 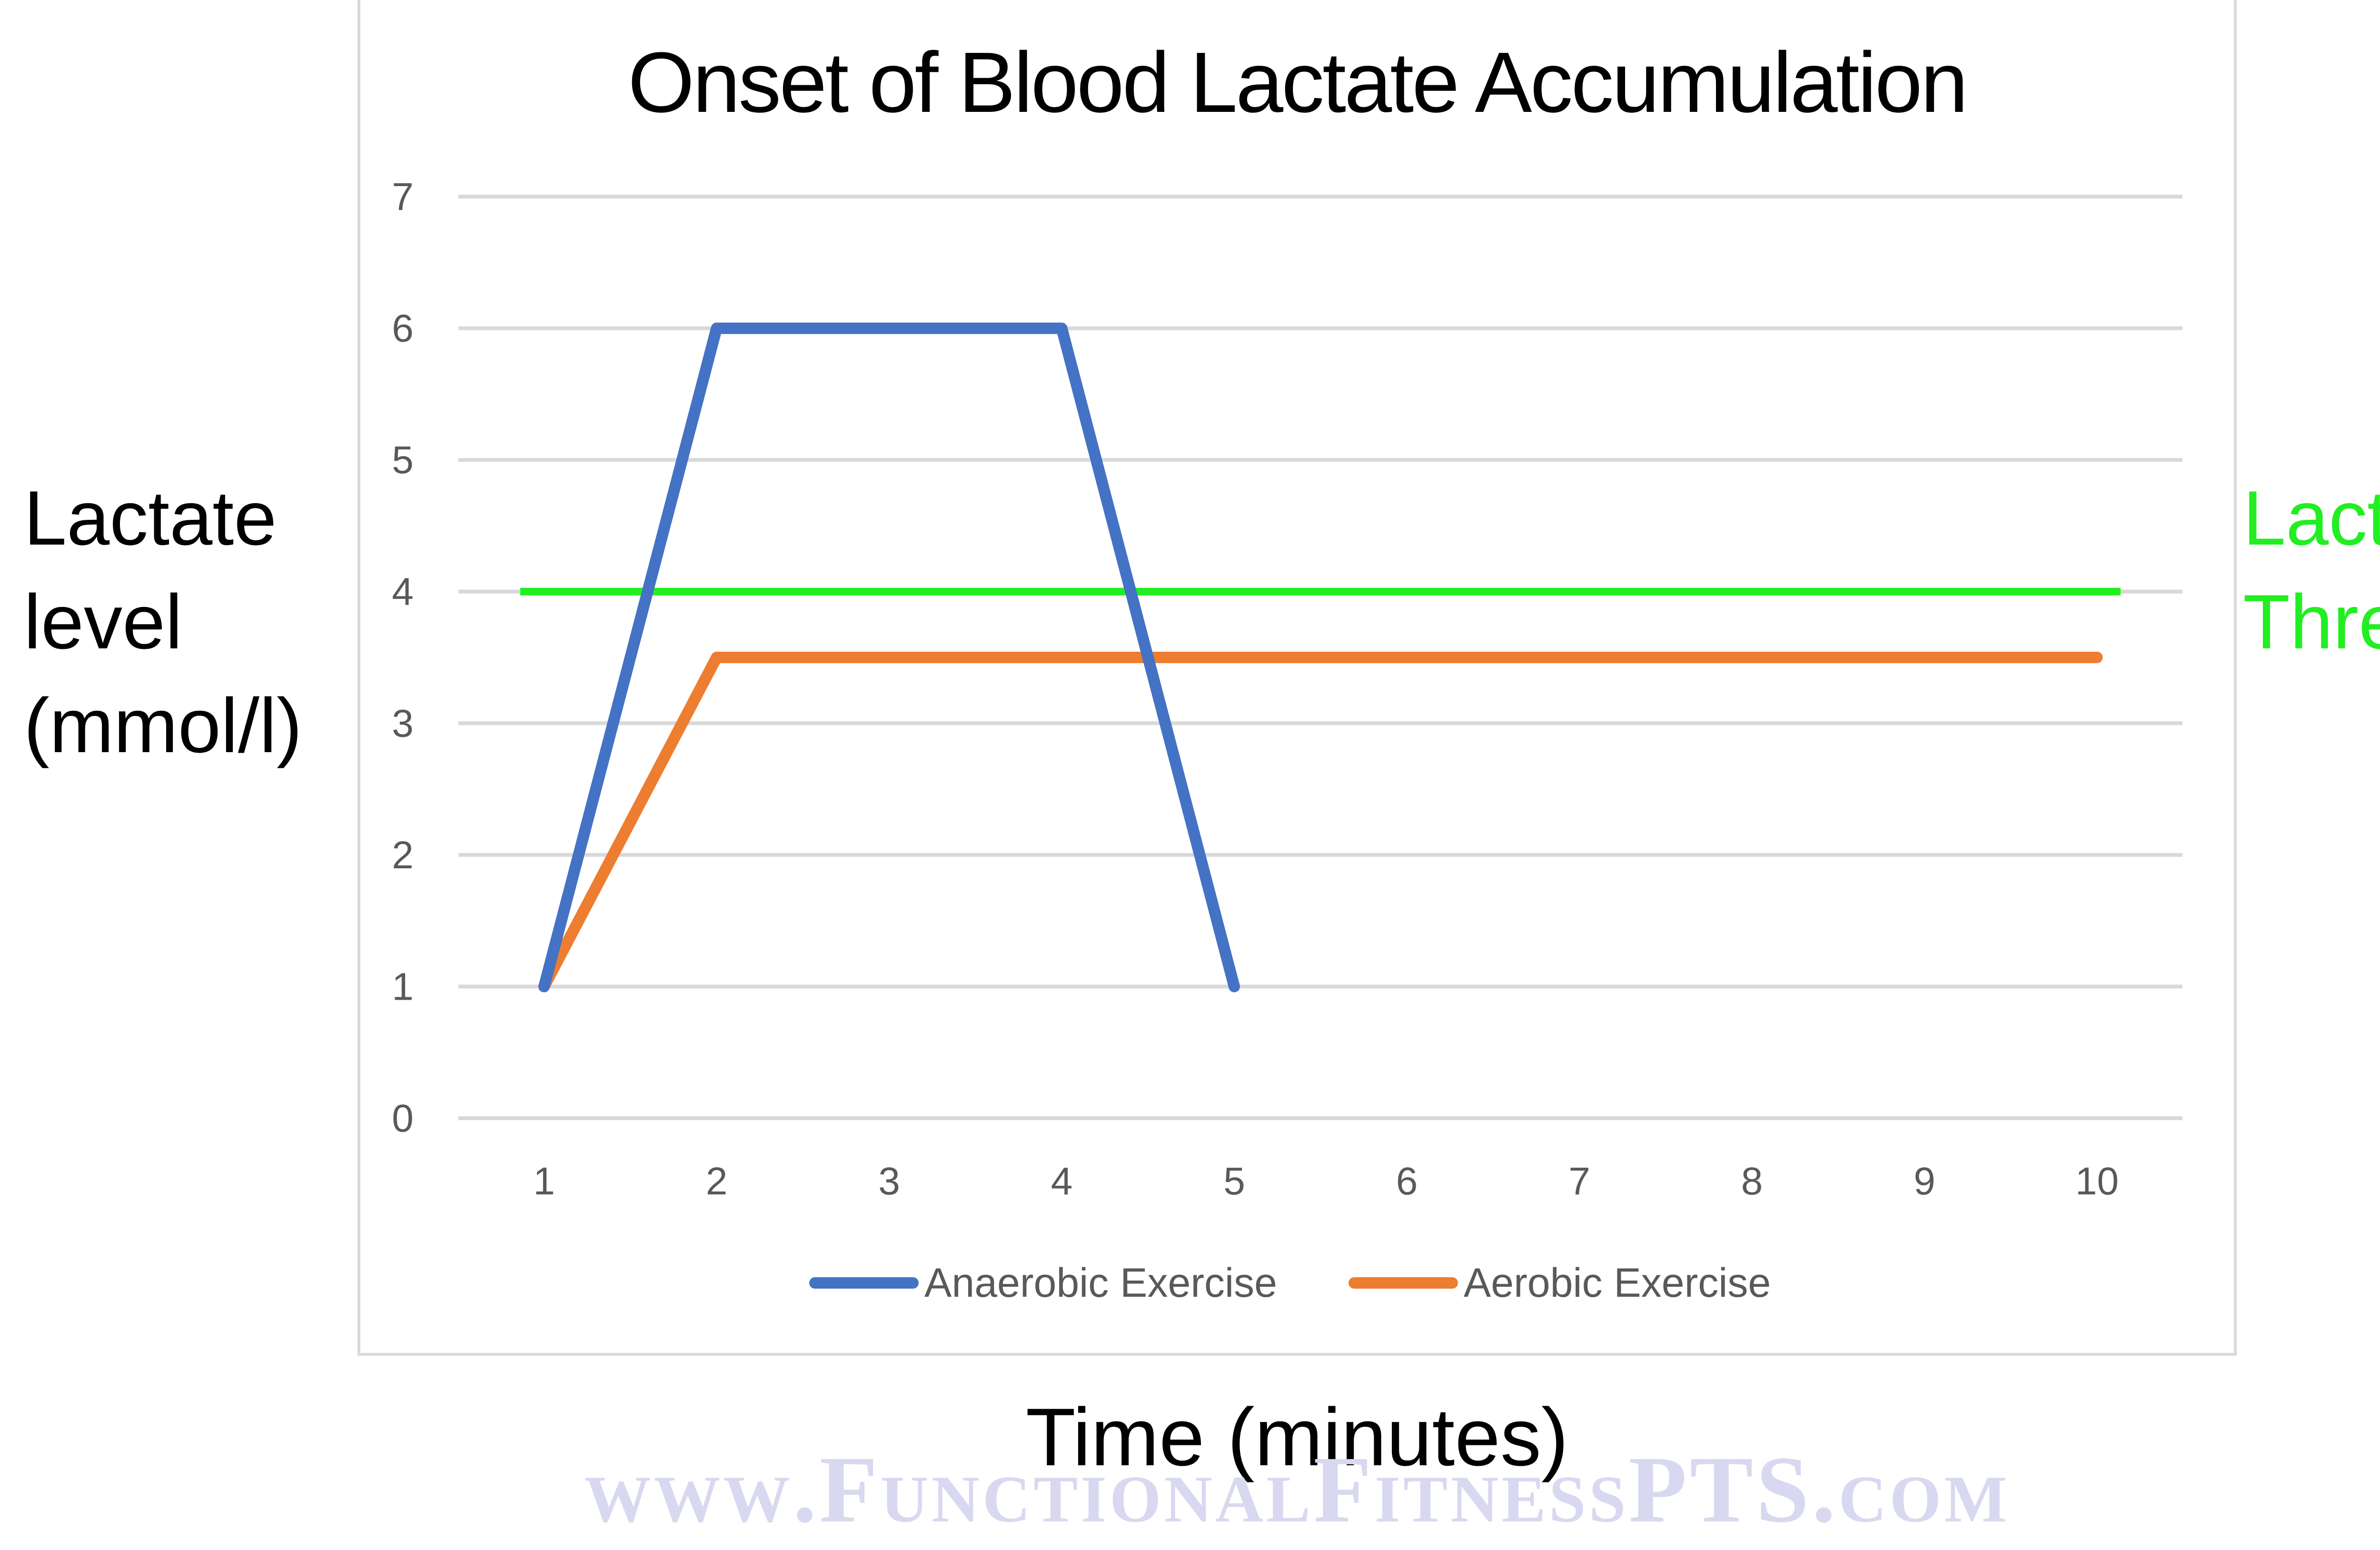 I want to click on x-tick-label: 4, so click(x=1062, y=1181).